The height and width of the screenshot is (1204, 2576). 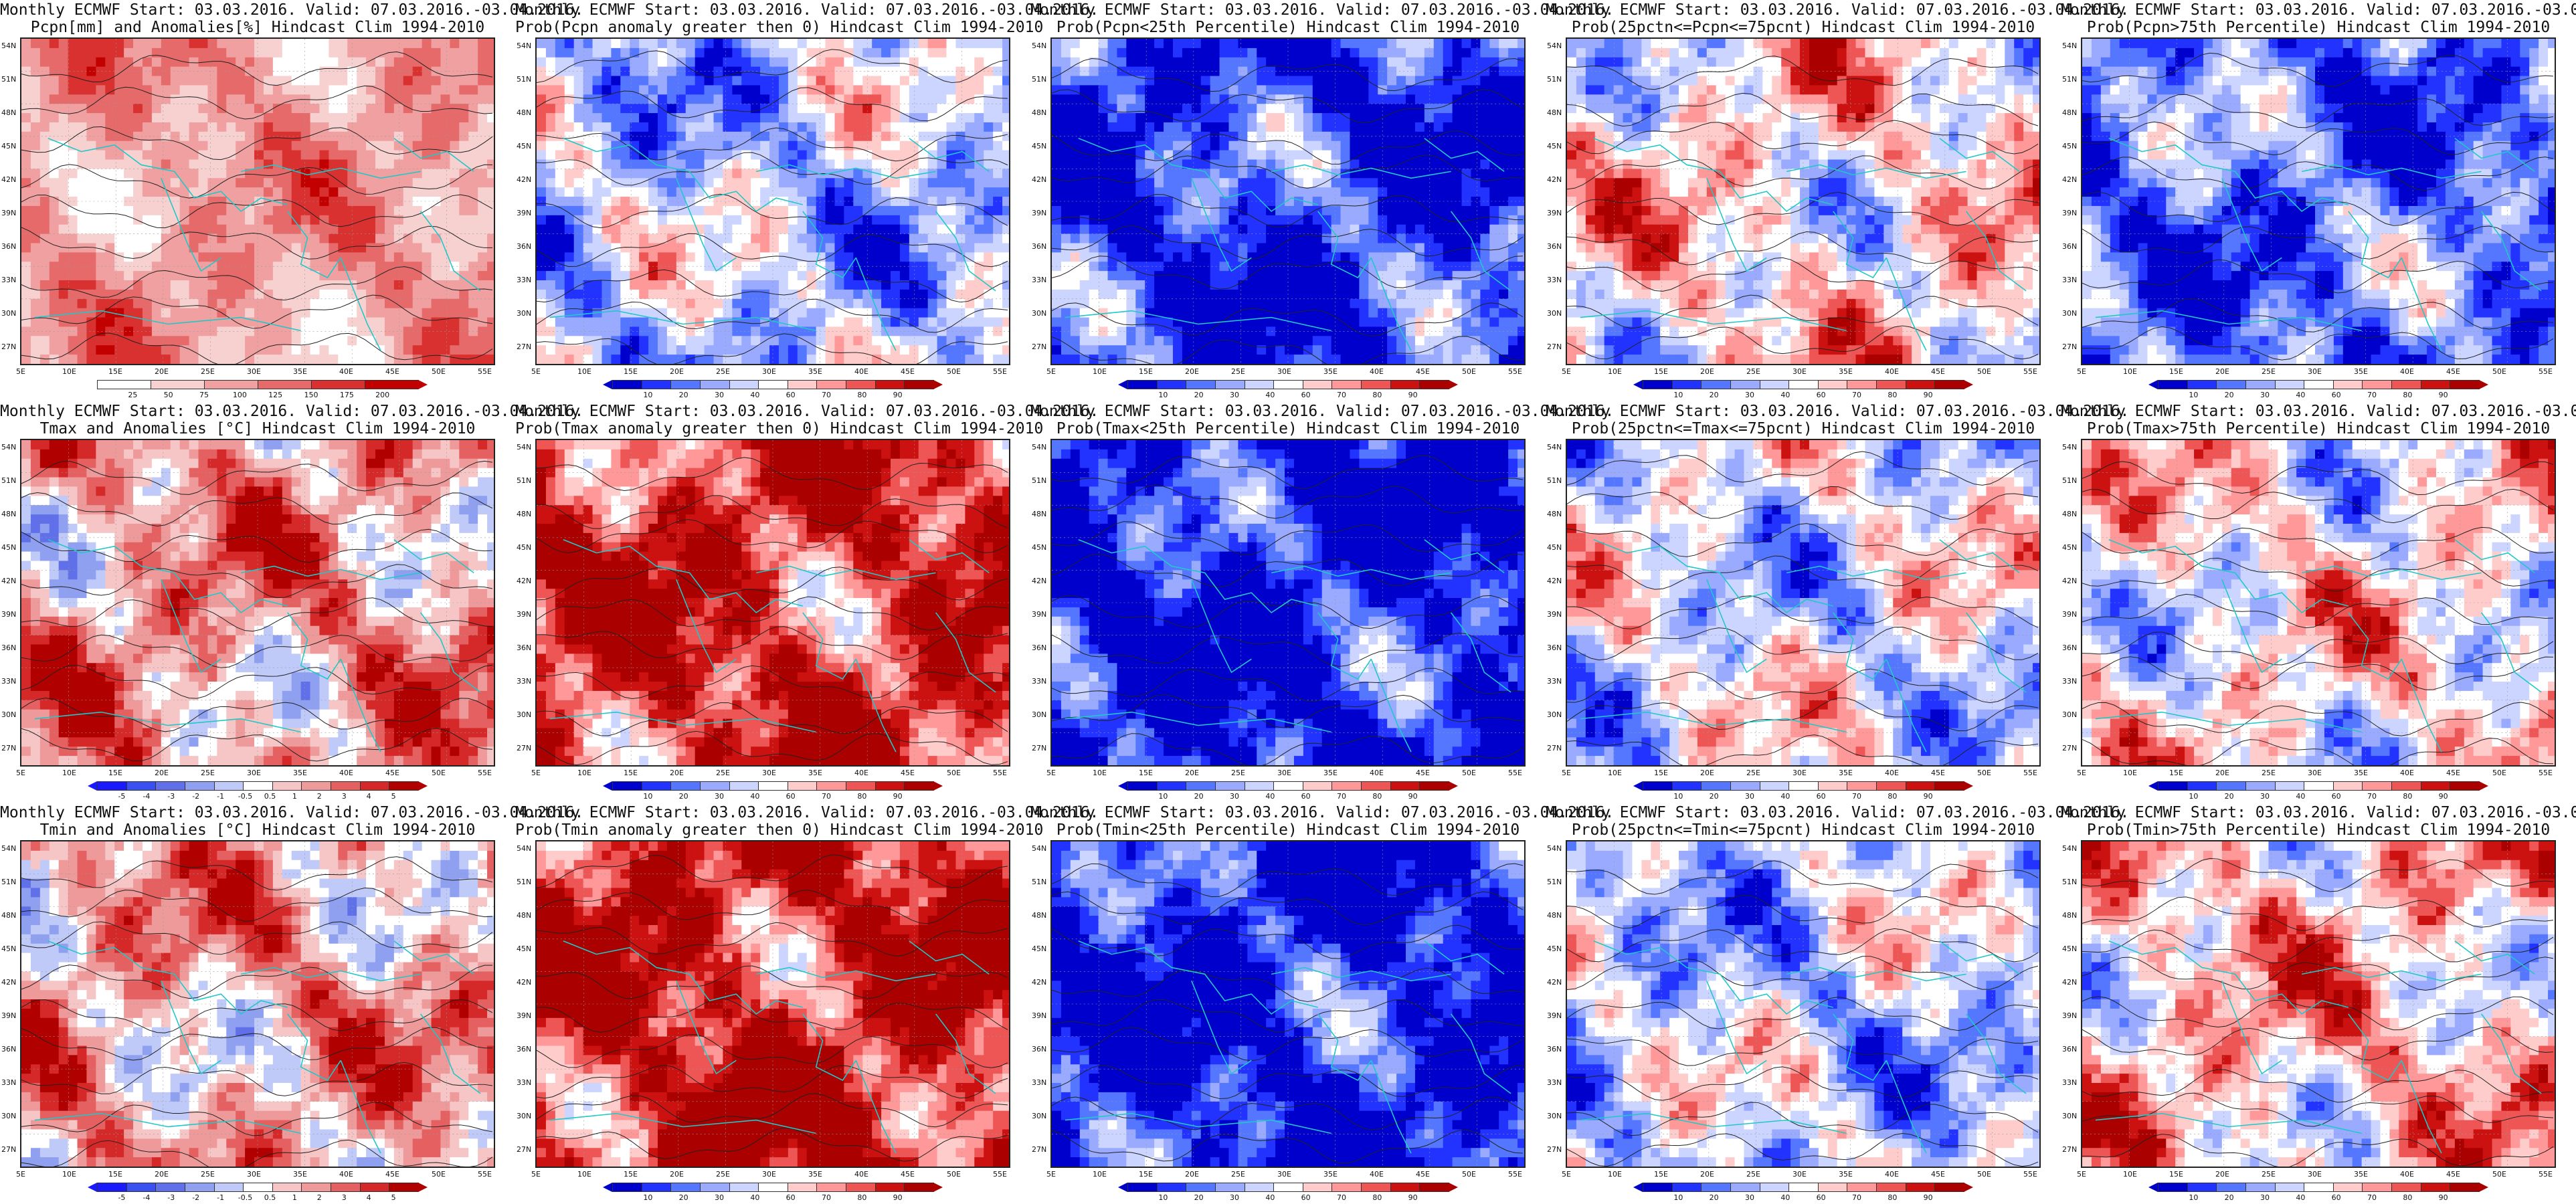 What do you see at coordinates (1270, 395) in the screenshot?
I see `colorbar-tick-label: 40` at bounding box center [1270, 395].